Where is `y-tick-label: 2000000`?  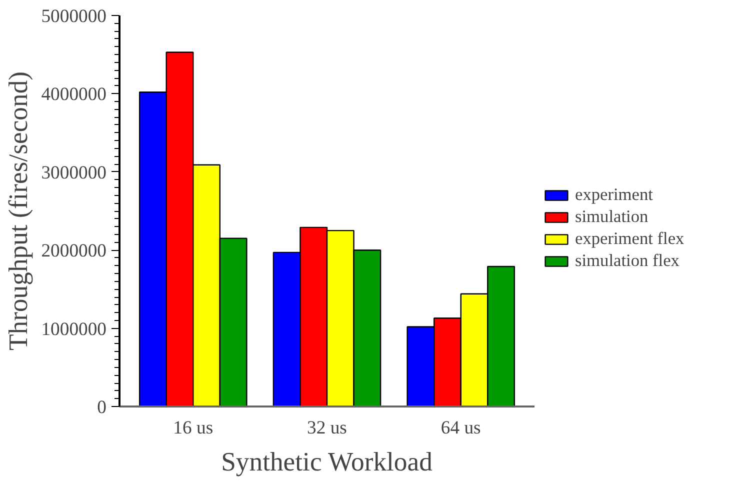 y-tick-label: 2000000 is located at coordinates (73, 251).